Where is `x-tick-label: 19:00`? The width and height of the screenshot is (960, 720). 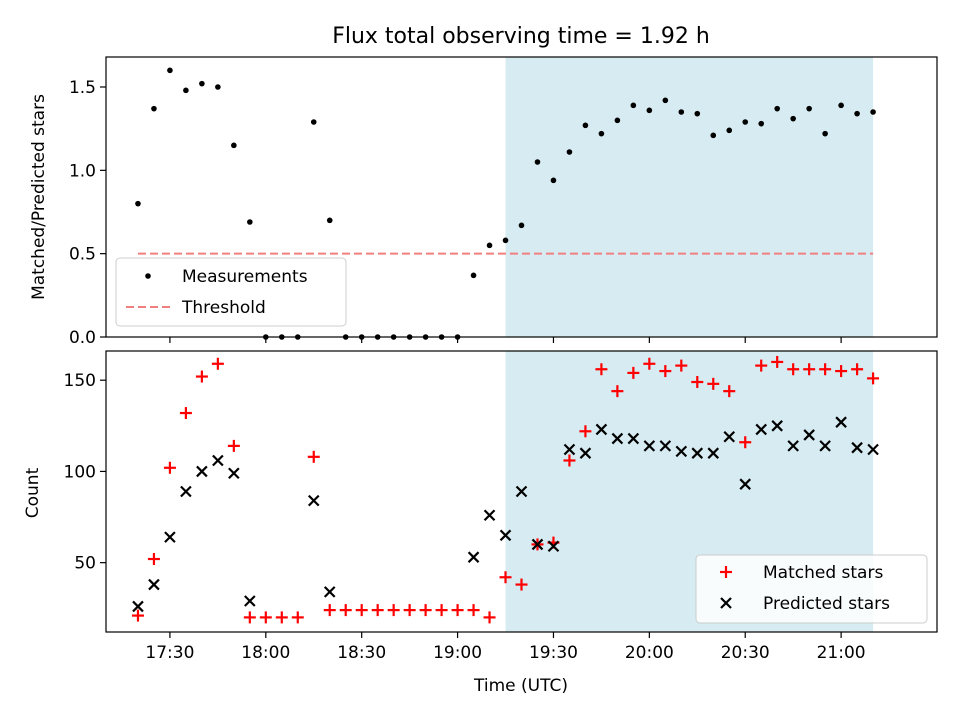 x-tick-label: 19:00 is located at coordinates (457, 653).